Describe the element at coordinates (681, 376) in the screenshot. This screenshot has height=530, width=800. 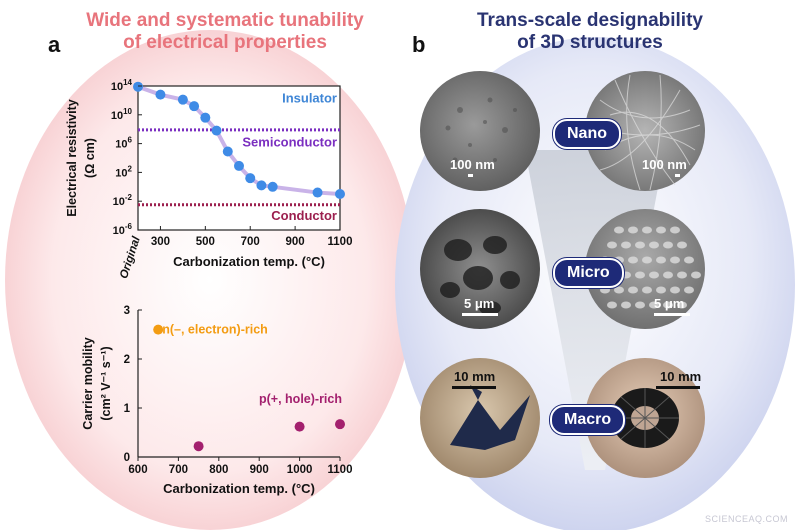
I see `scale-label-macro-right: 10 mm` at that location.